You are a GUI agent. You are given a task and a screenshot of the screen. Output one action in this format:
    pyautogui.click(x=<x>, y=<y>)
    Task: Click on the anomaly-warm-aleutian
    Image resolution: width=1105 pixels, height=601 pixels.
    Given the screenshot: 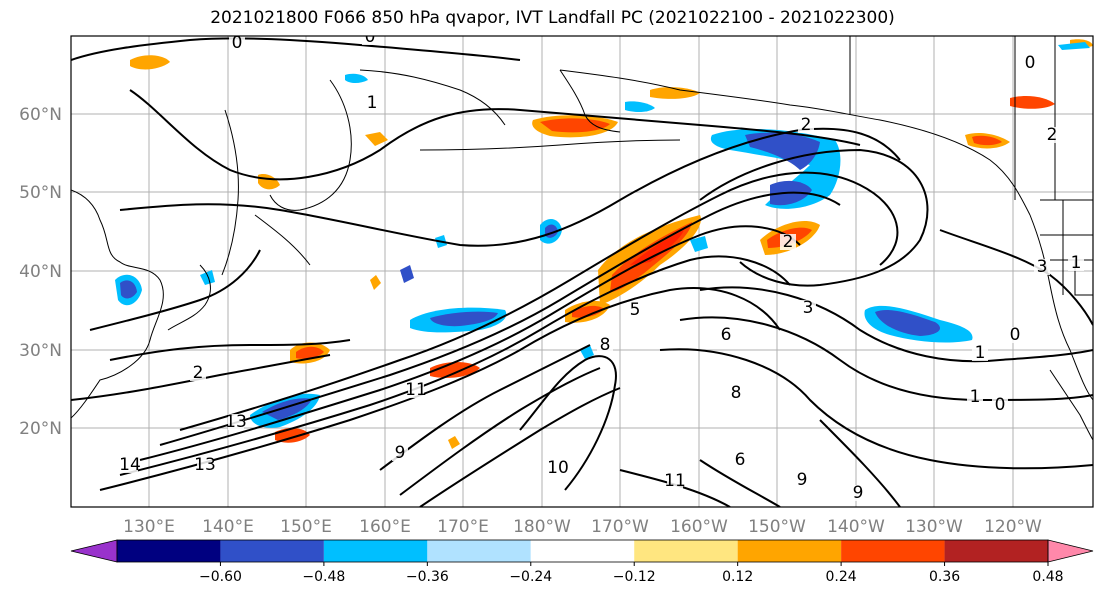 What is the action you would take?
    pyautogui.click(x=675, y=93)
    